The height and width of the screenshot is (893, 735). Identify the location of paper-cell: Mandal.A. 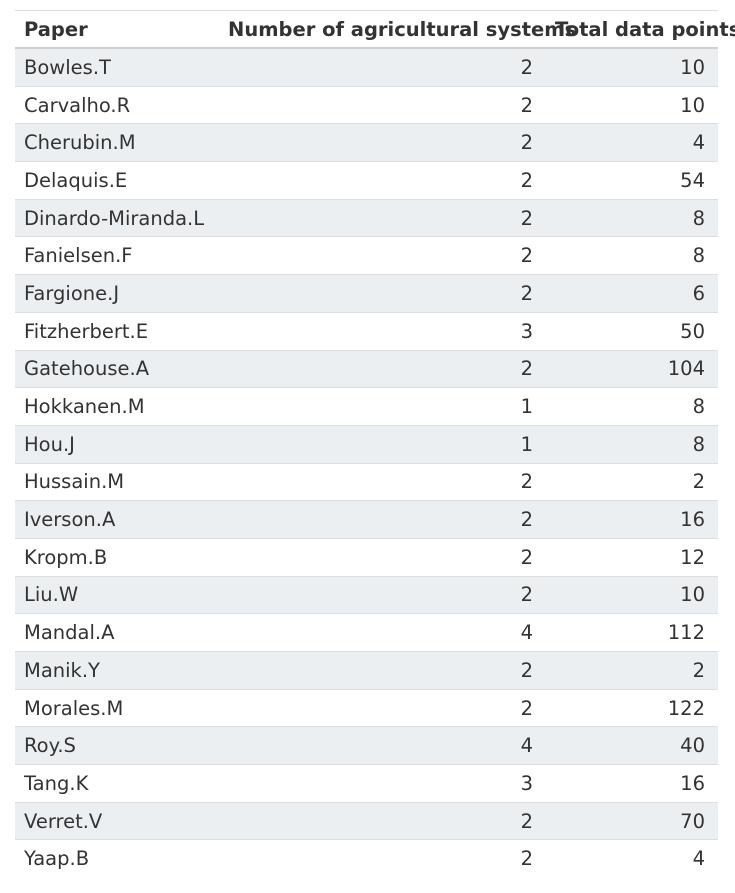
(117, 632).